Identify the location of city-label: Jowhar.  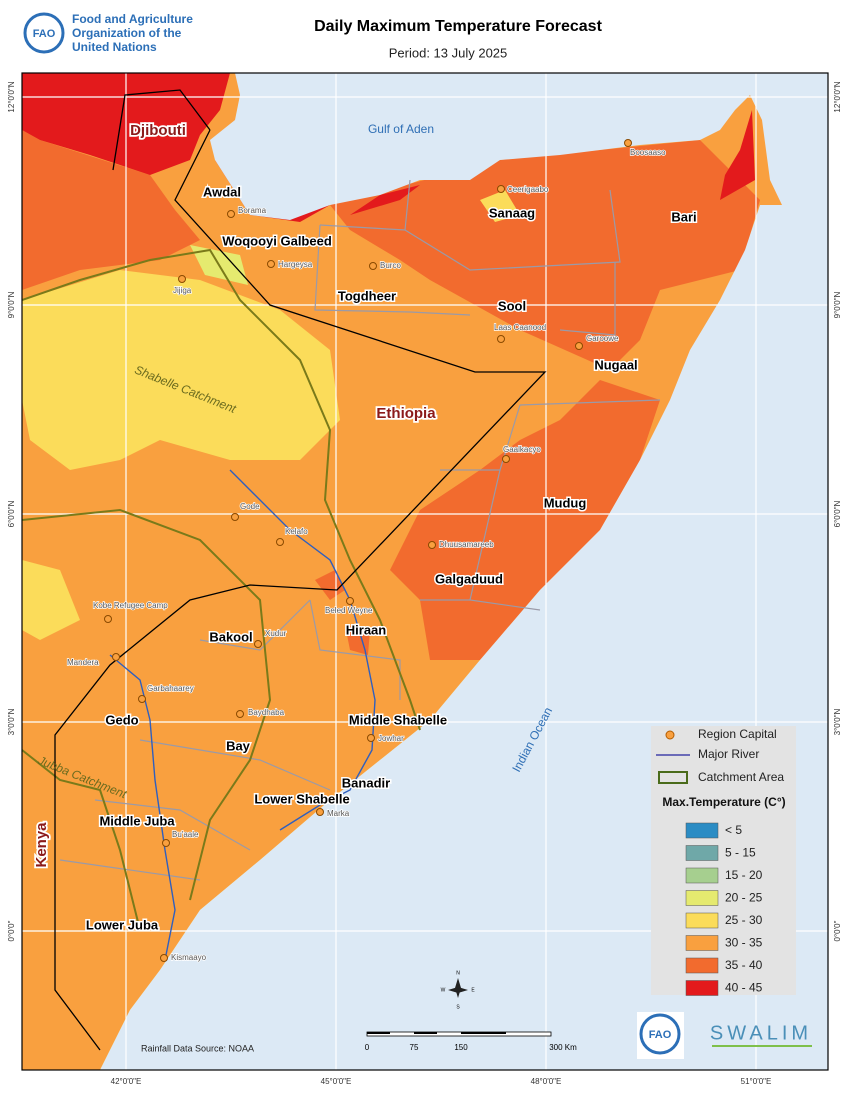
(391, 738).